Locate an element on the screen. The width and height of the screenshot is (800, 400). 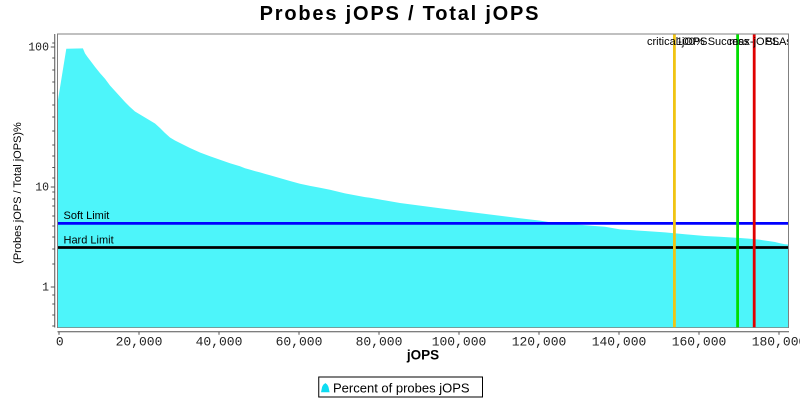
svg-text: max-jOPS is located at coordinates (754, 42).